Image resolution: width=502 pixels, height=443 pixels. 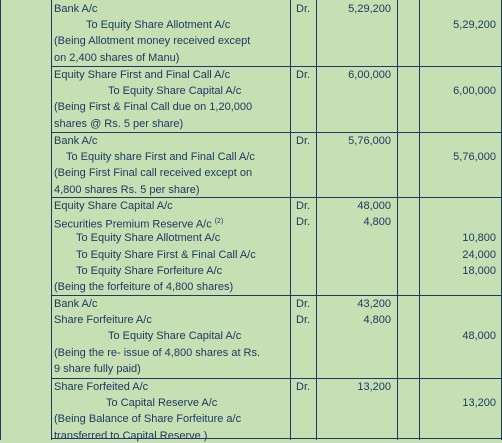 What do you see at coordinates (166, 254) in the screenshot?
I see `particulars-text: To Equity Share First & Final Call A/c` at bounding box center [166, 254].